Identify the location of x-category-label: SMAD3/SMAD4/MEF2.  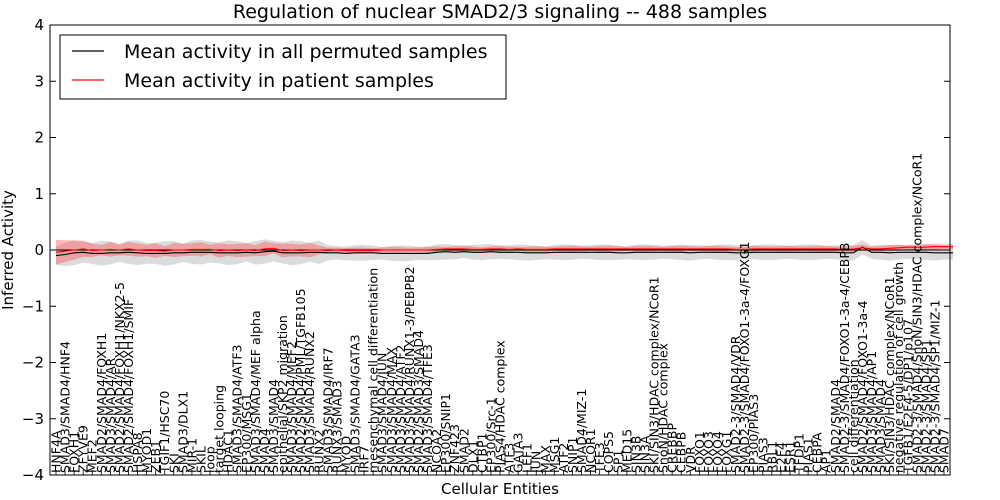
(291, 407).